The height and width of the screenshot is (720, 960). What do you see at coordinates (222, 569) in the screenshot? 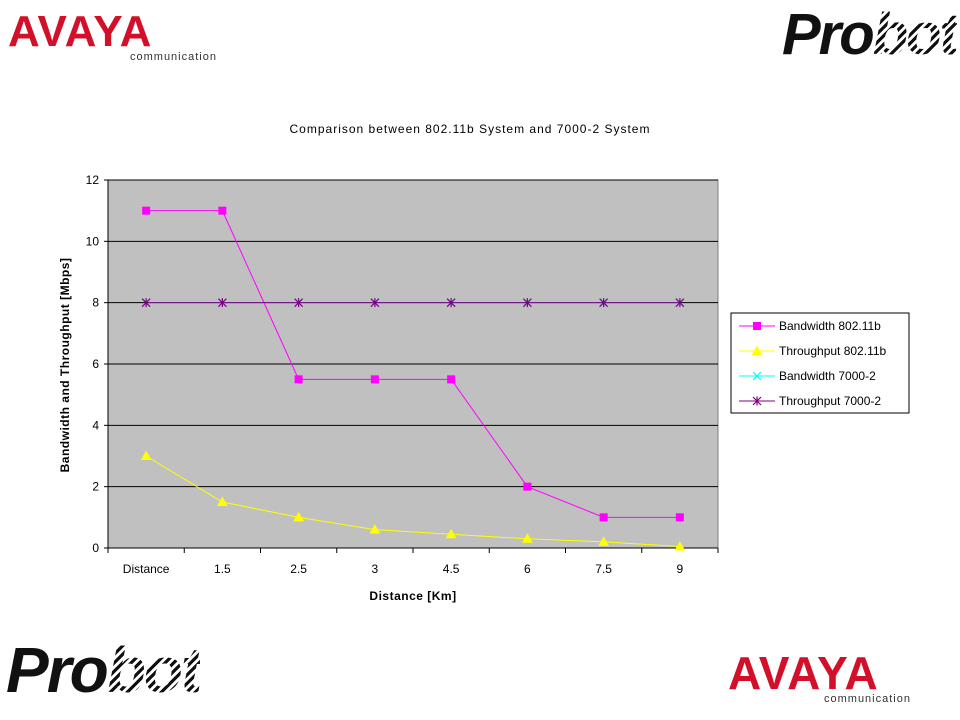
I see `x-tick-label: 1.5` at bounding box center [222, 569].